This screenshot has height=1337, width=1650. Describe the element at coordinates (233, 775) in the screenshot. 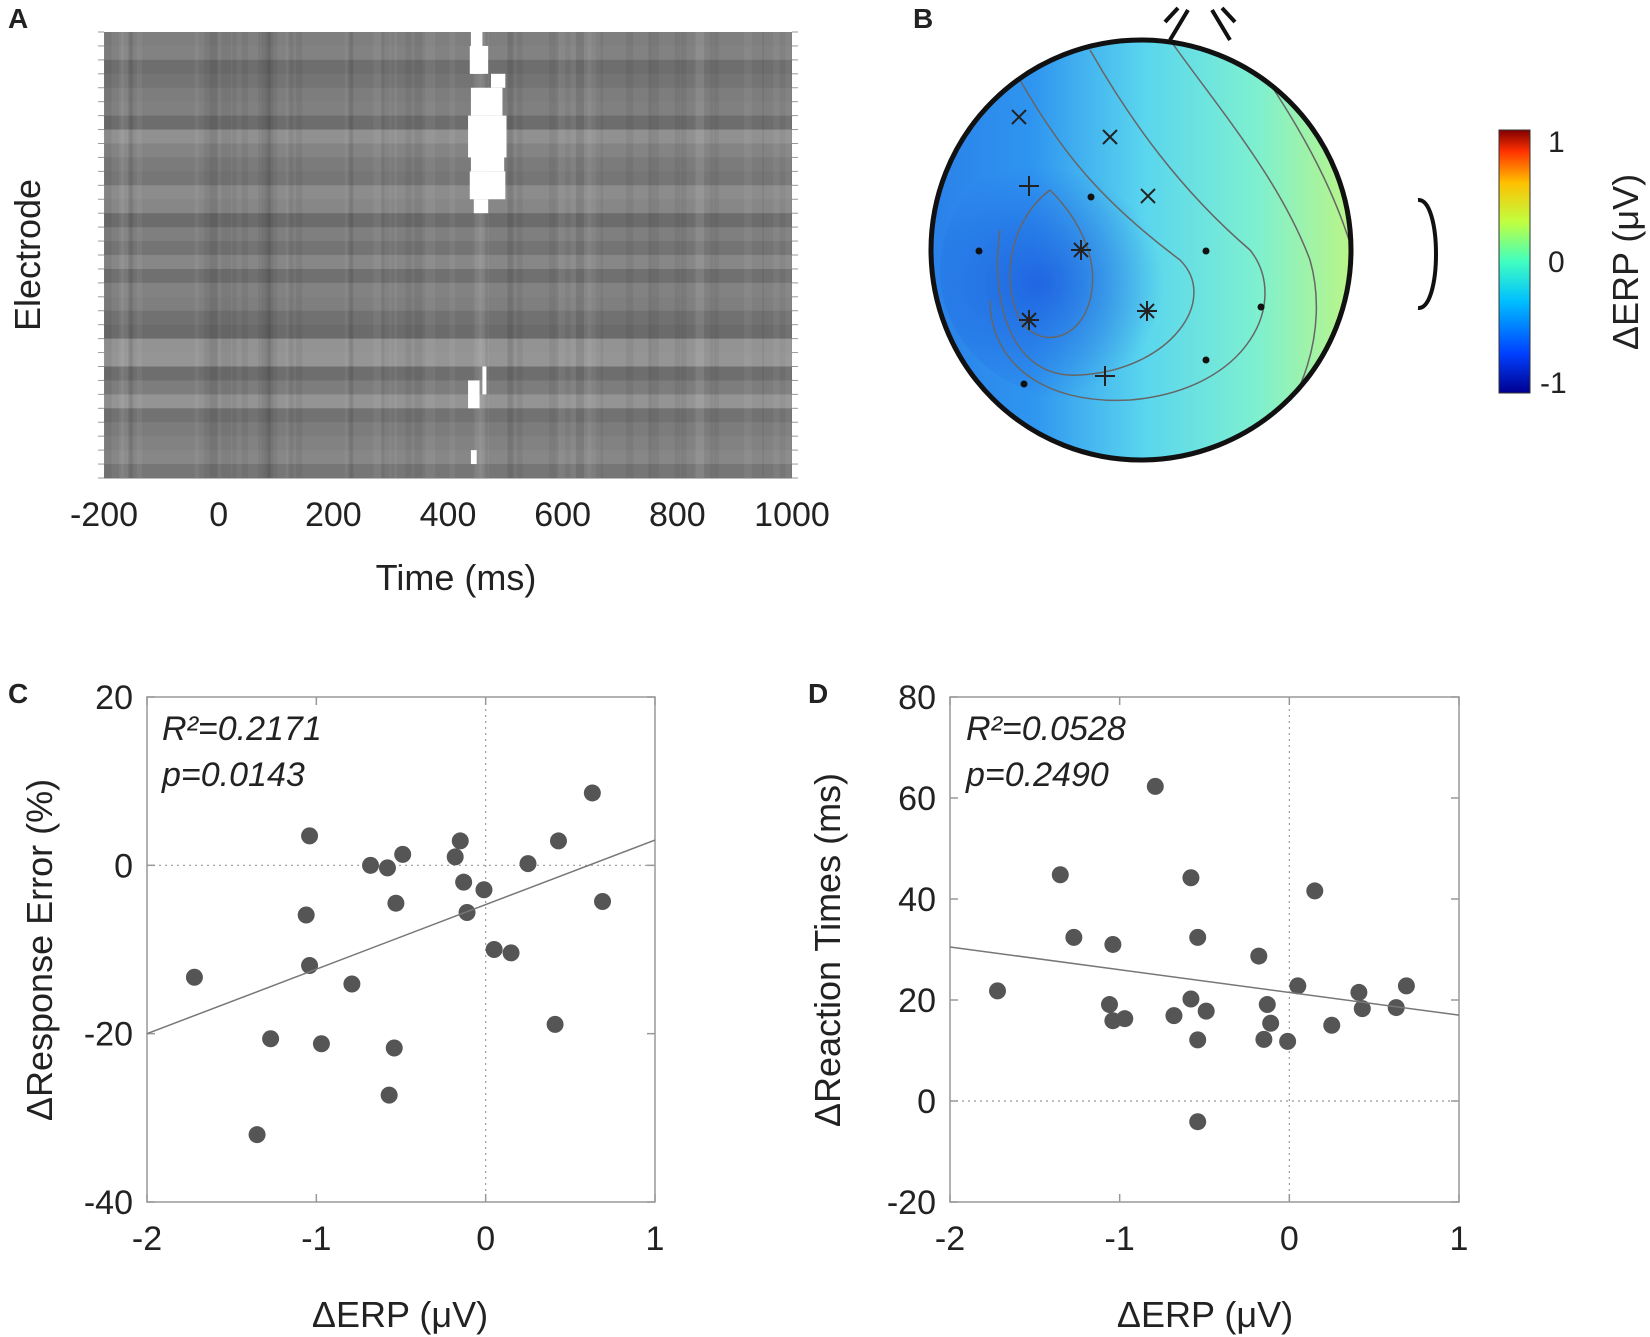

I see `panel-c-p: p=0.0143` at that location.